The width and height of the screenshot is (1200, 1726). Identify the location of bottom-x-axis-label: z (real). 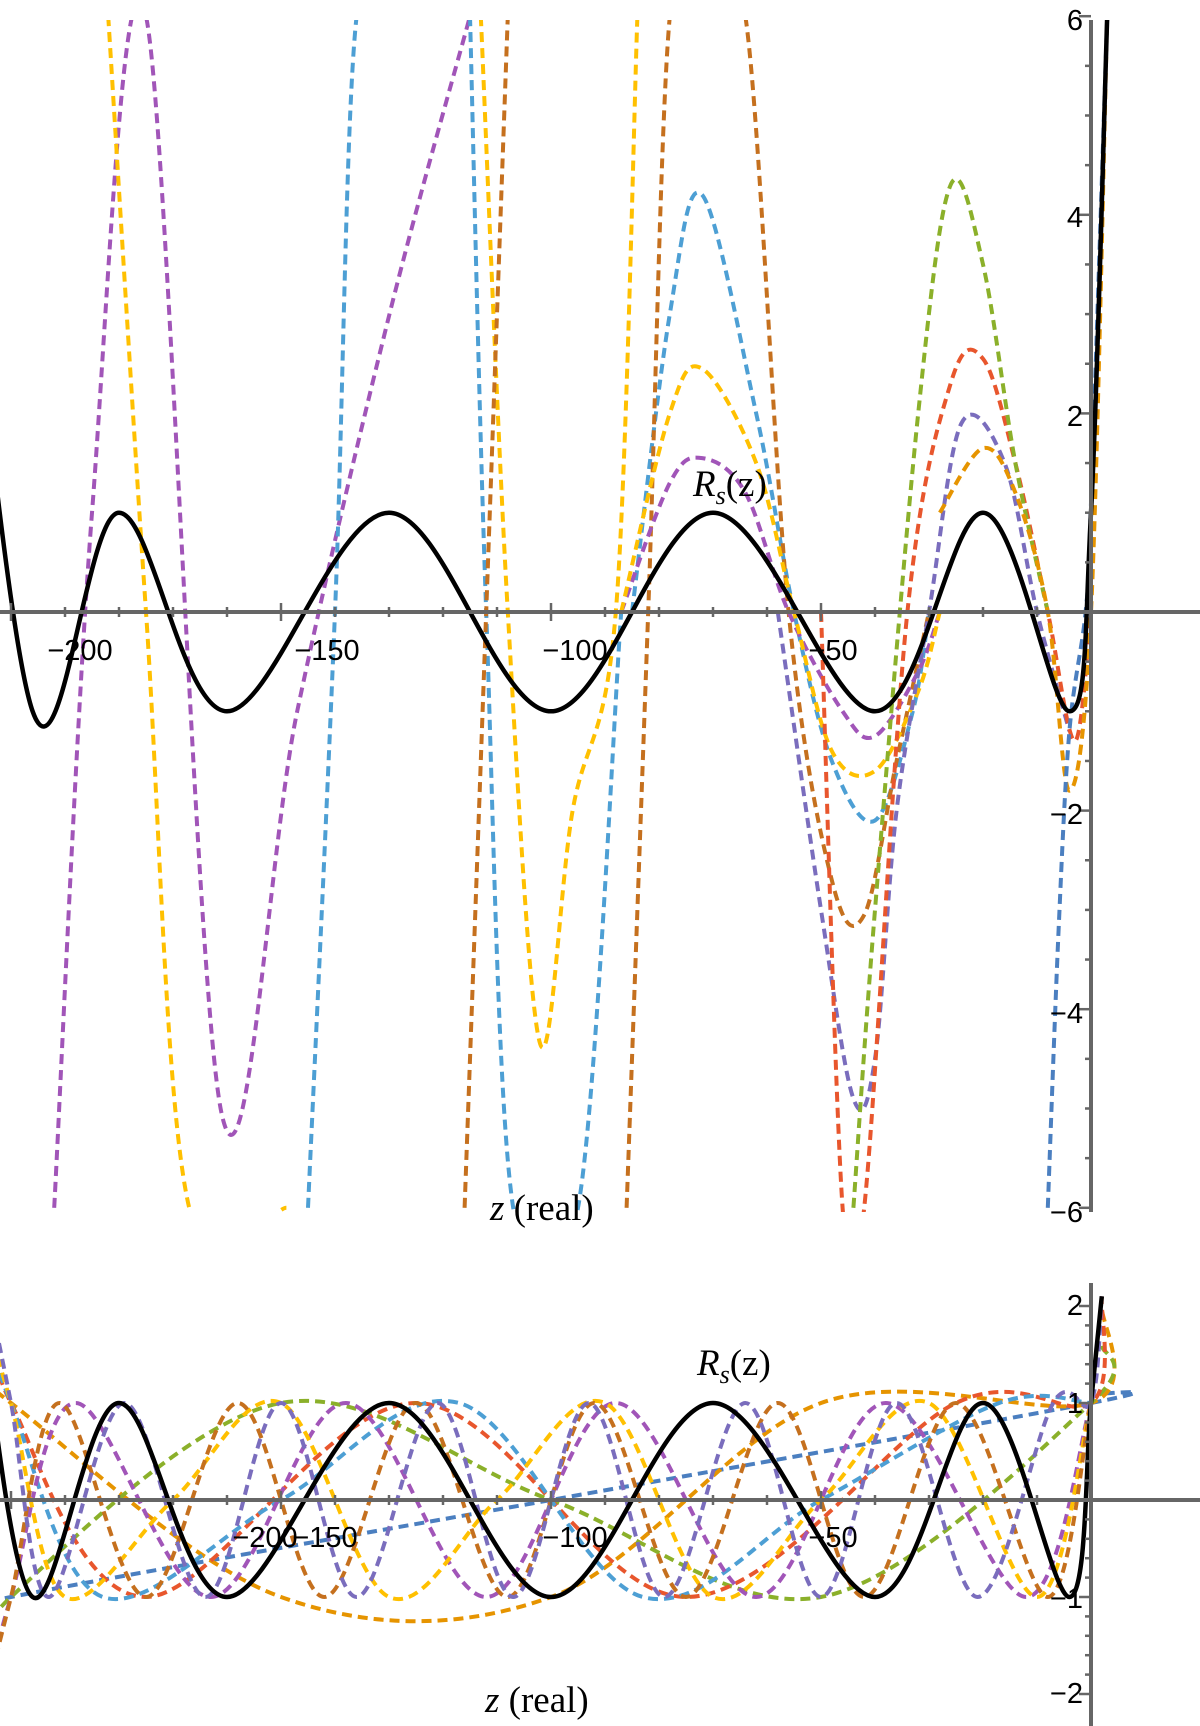
(536, 1700).